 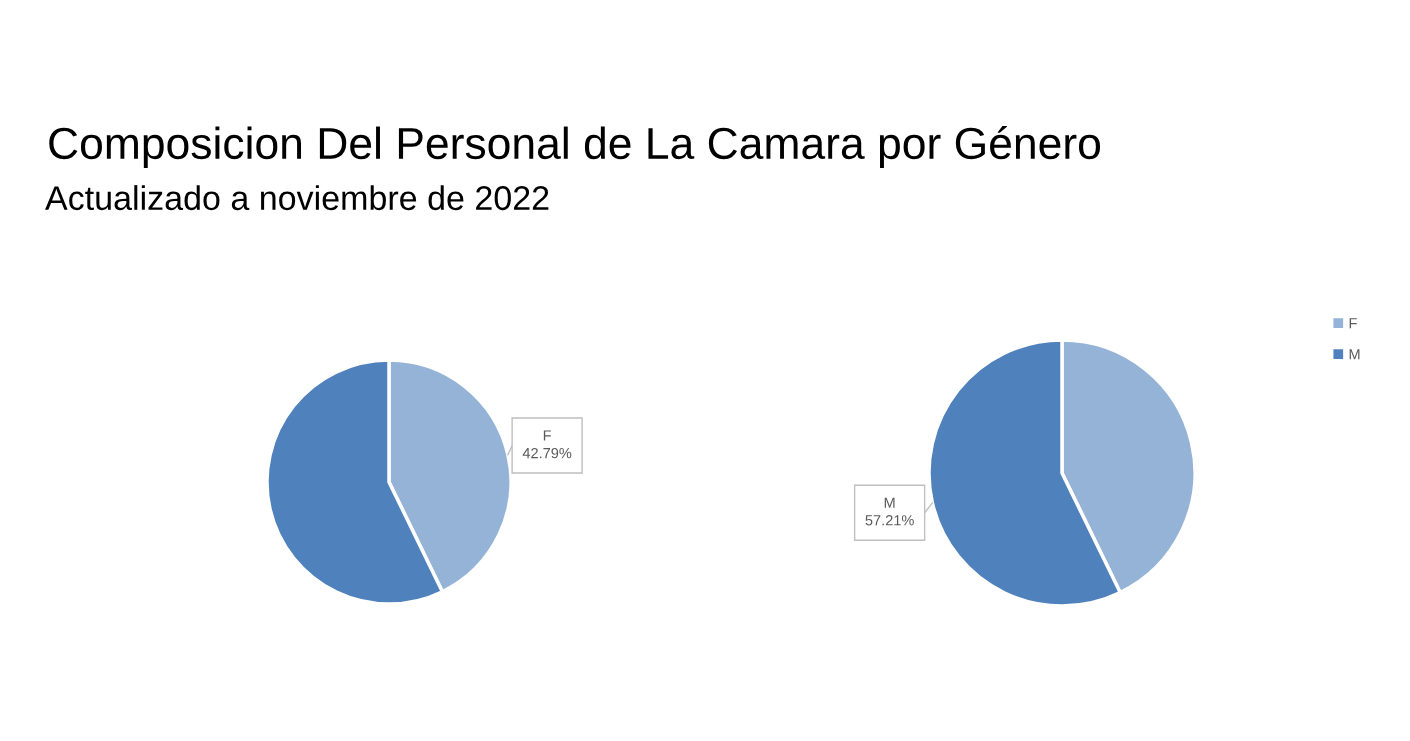 I want to click on legend-label: M, so click(x=1354, y=354).